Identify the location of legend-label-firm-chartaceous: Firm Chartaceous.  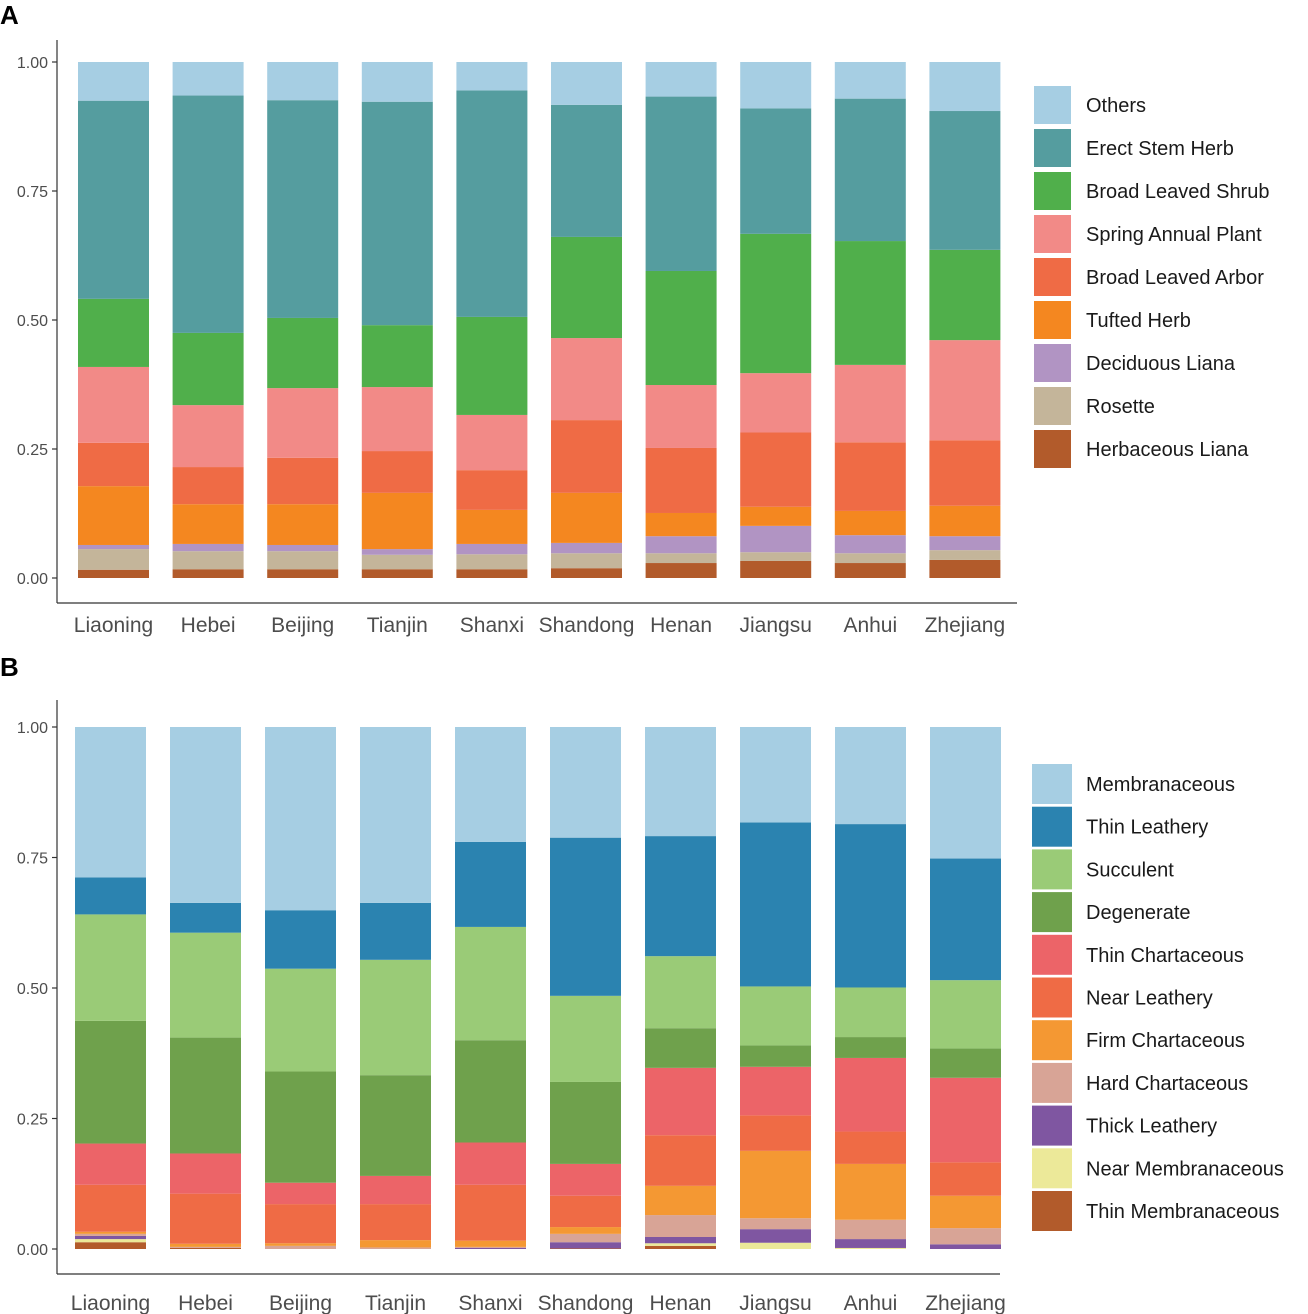
(1165, 1041).